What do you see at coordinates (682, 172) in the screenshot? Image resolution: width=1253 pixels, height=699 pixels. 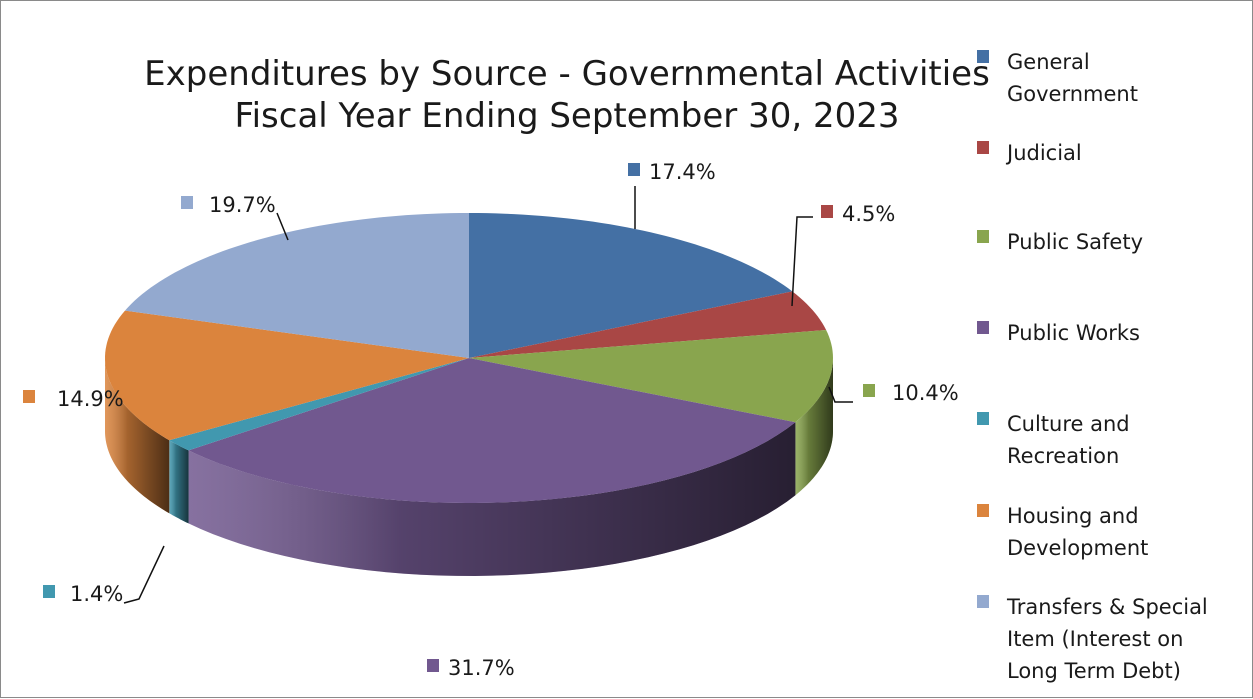 I see `data-label-general-government: 17.4%` at bounding box center [682, 172].